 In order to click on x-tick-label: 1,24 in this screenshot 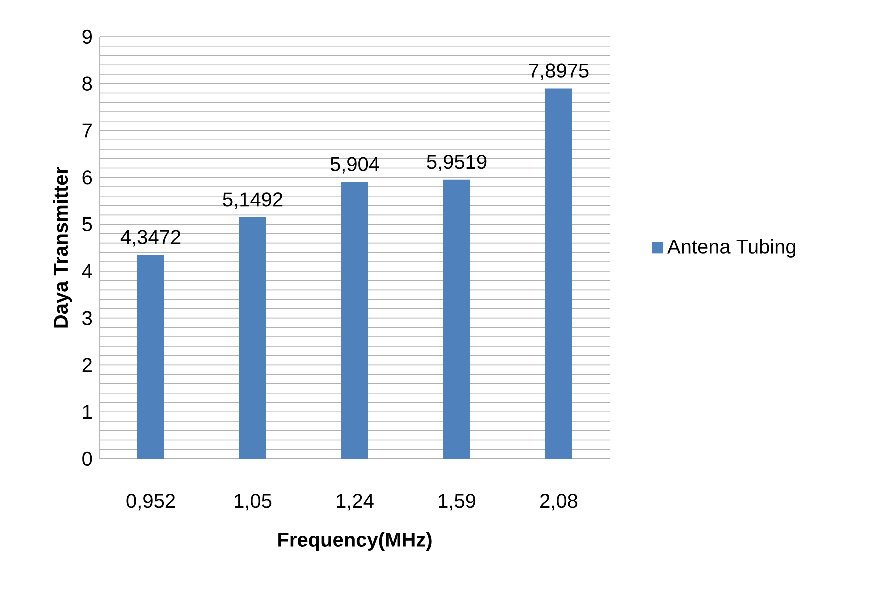, I will do `click(355, 502)`.